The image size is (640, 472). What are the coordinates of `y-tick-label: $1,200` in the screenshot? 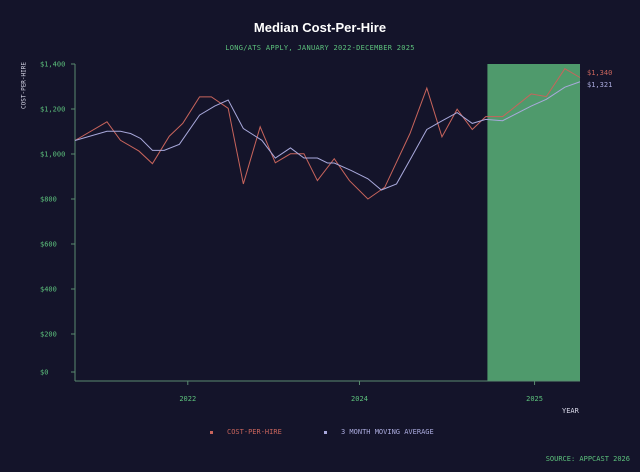 It's located at (52, 110).